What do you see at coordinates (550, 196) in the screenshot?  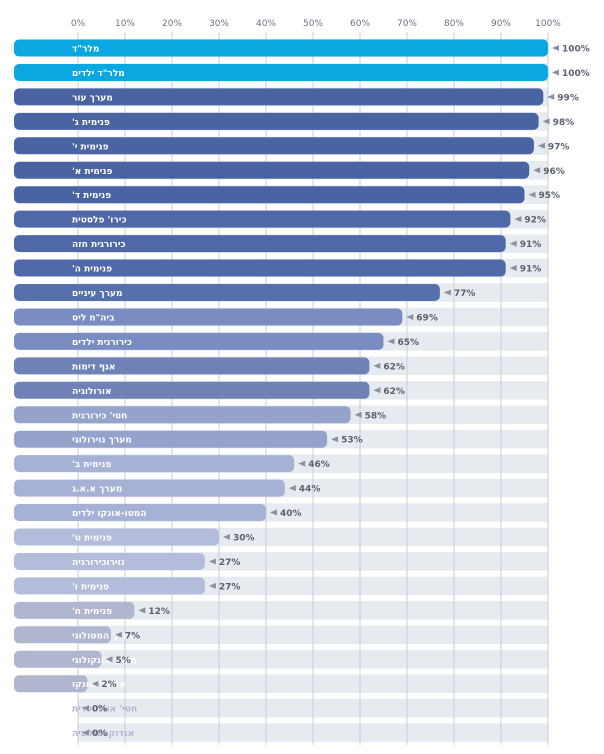 I see `value-label: 95%` at bounding box center [550, 196].